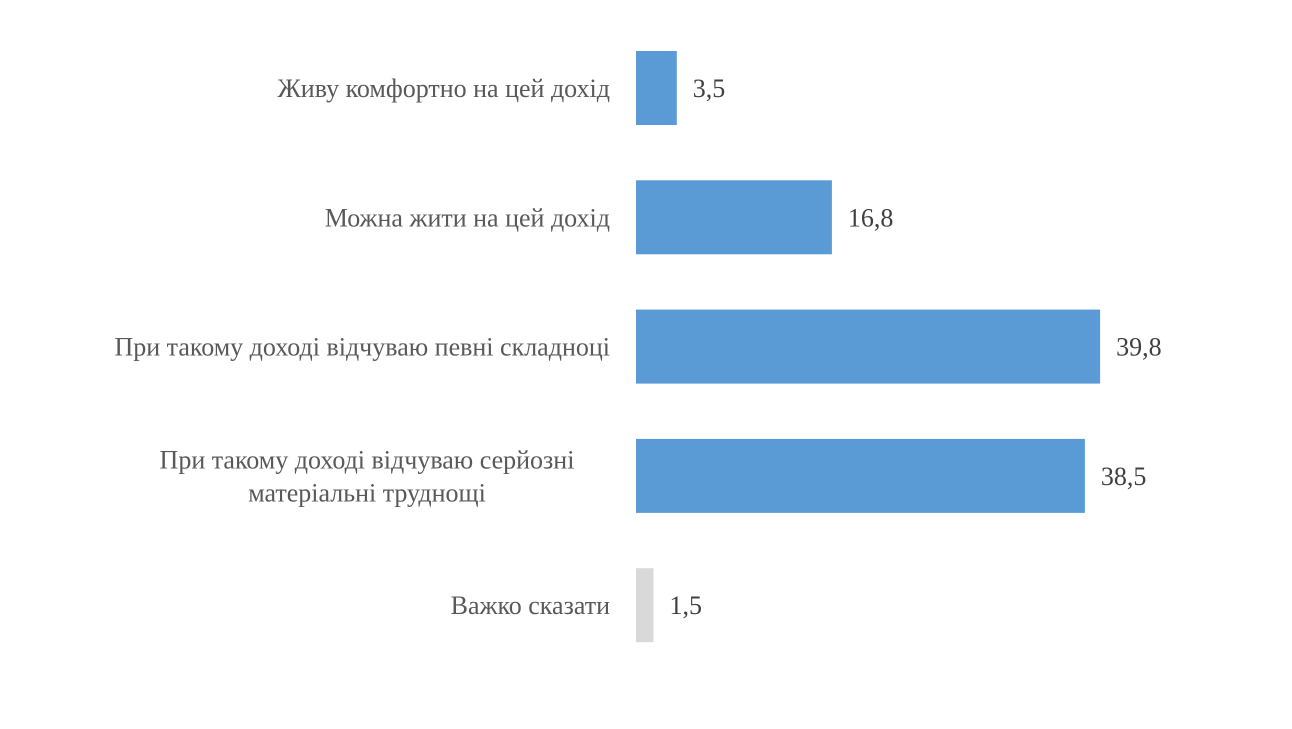 This screenshot has height=729, width=1292. I want to click on category-label-3-line-1: матеріальні труднощі, so click(367, 492).